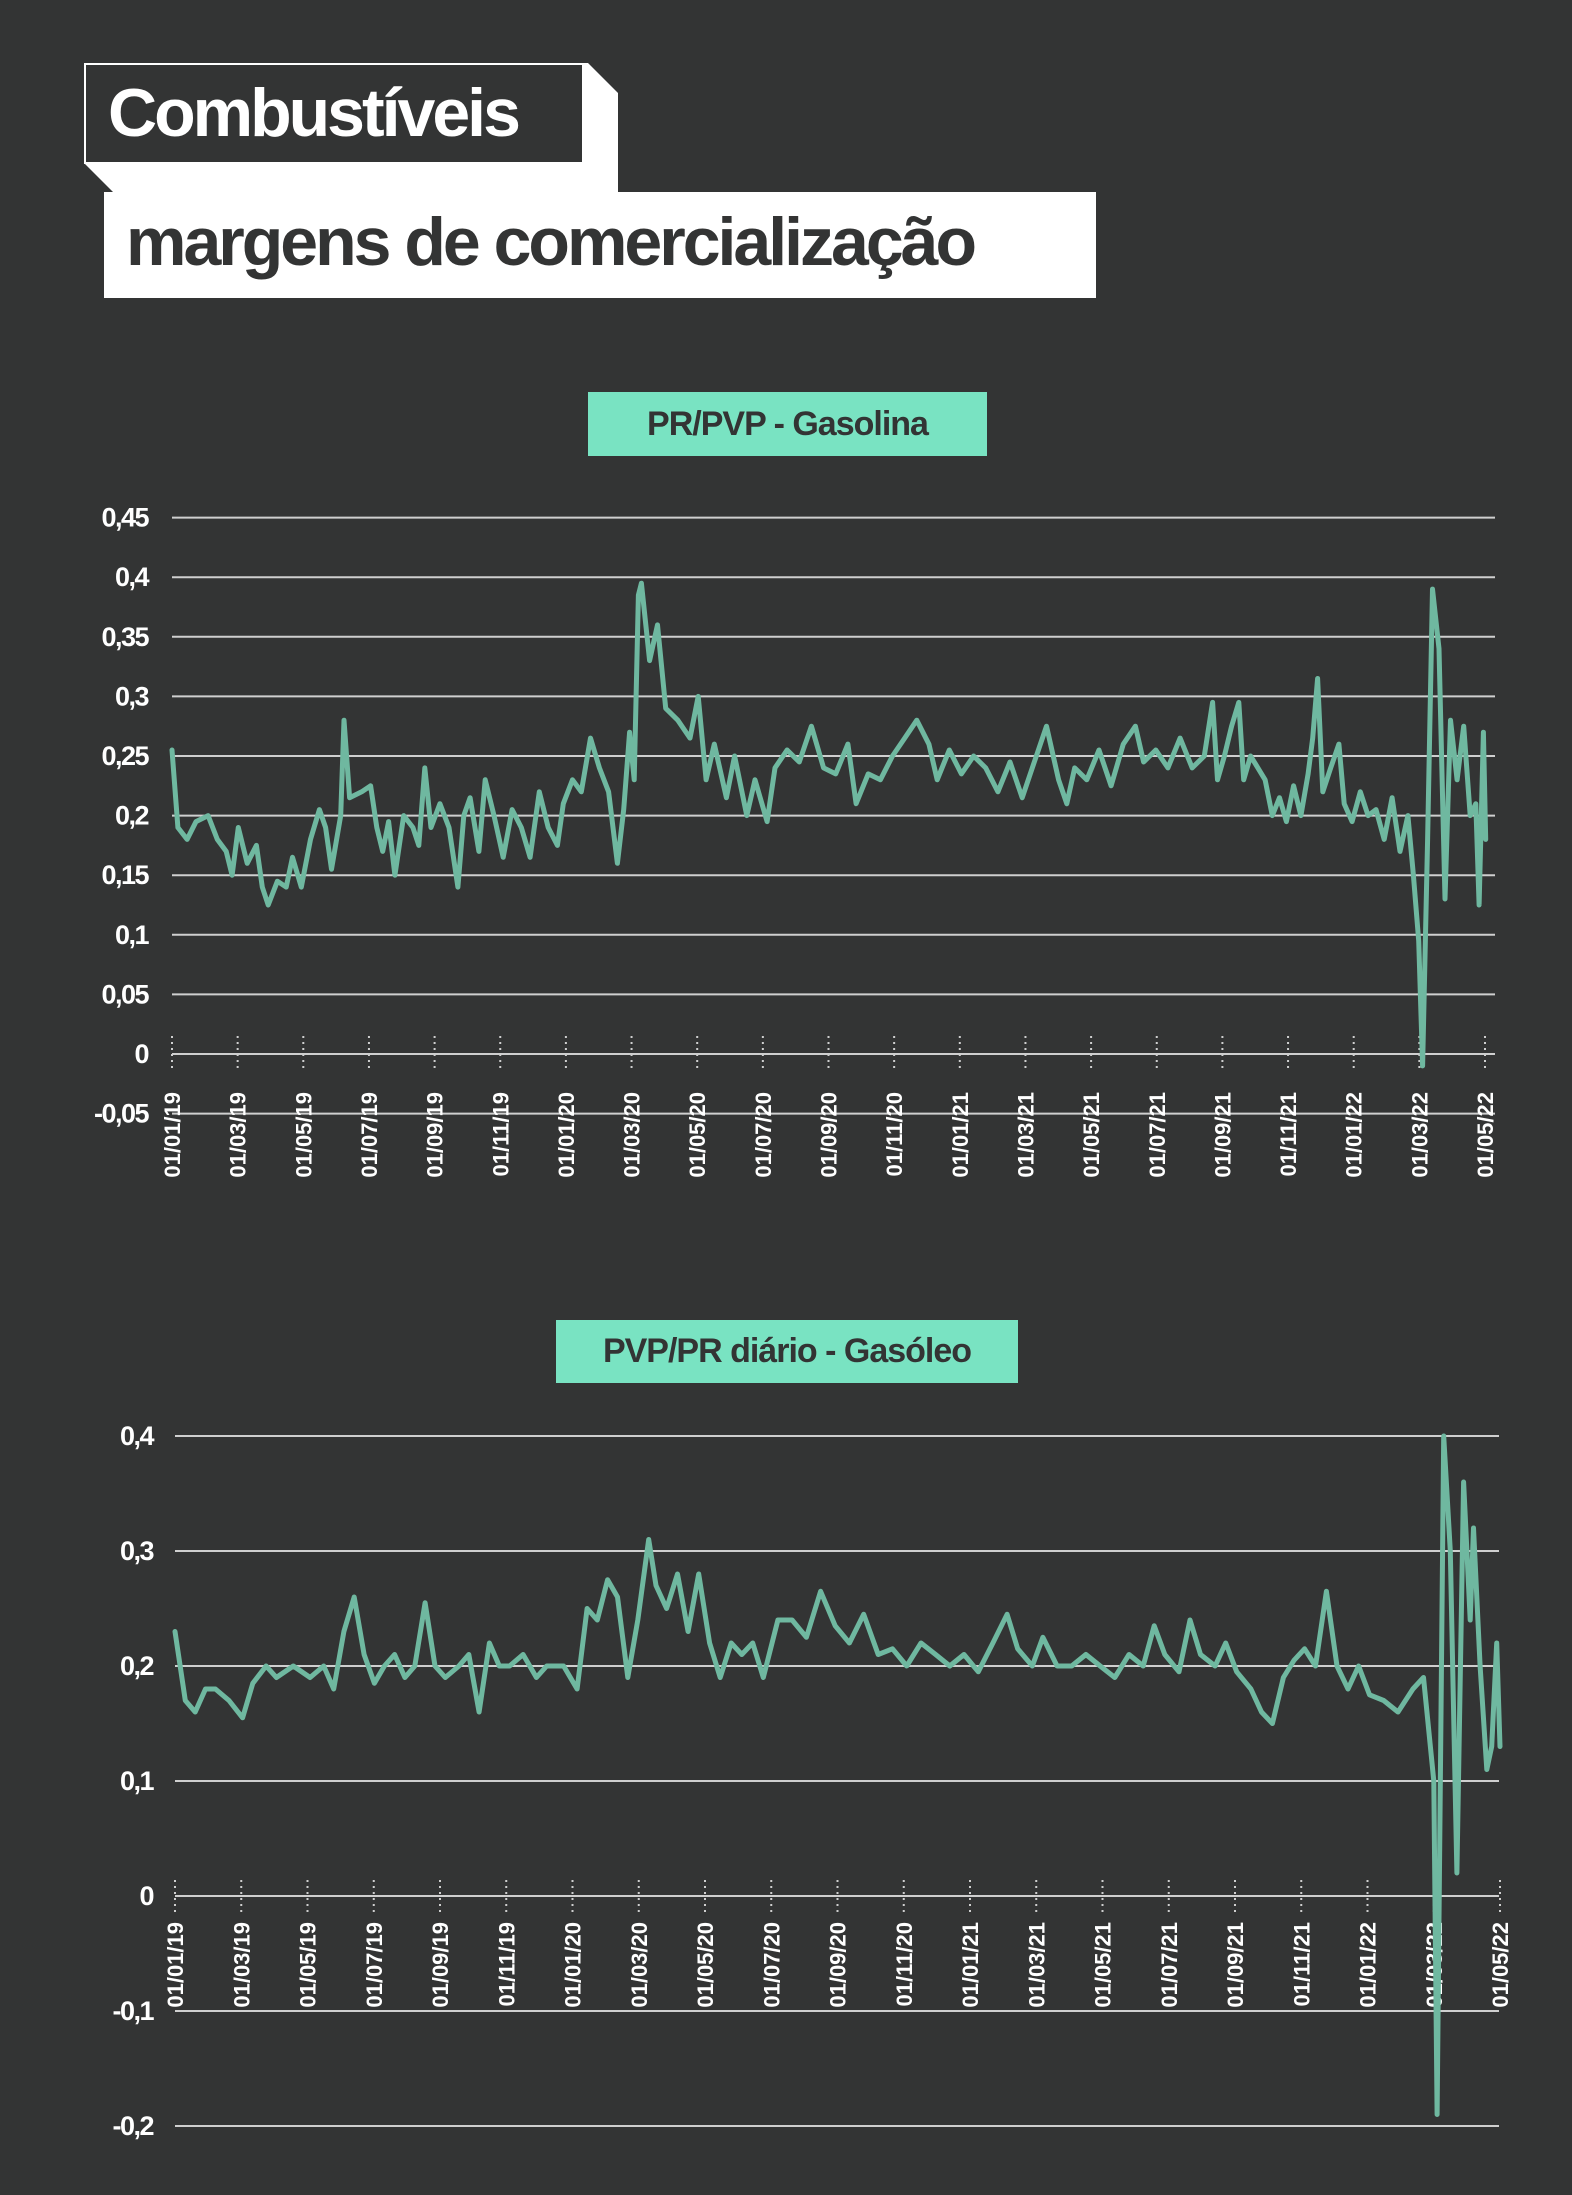 Image resolution: width=1572 pixels, height=2195 pixels. What do you see at coordinates (600, 245) in the screenshot?
I see `page-subtitle: margens de comercialização` at bounding box center [600, 245].